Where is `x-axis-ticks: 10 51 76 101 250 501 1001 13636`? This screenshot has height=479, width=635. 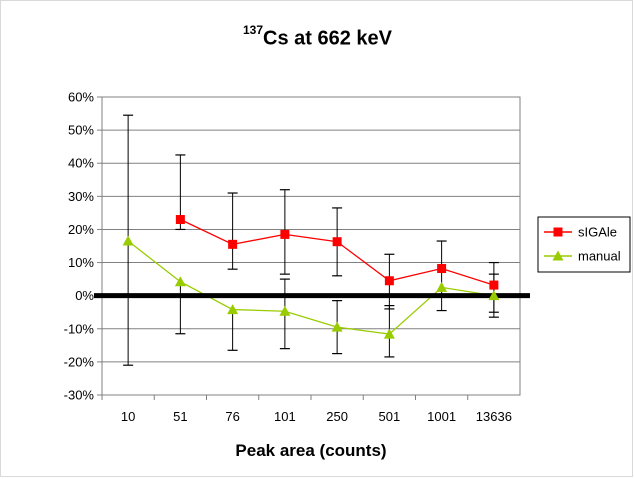
x-axis-ticks: 10 51 76 101 250 501 1001 13636 is located at coordinates (306, 409).